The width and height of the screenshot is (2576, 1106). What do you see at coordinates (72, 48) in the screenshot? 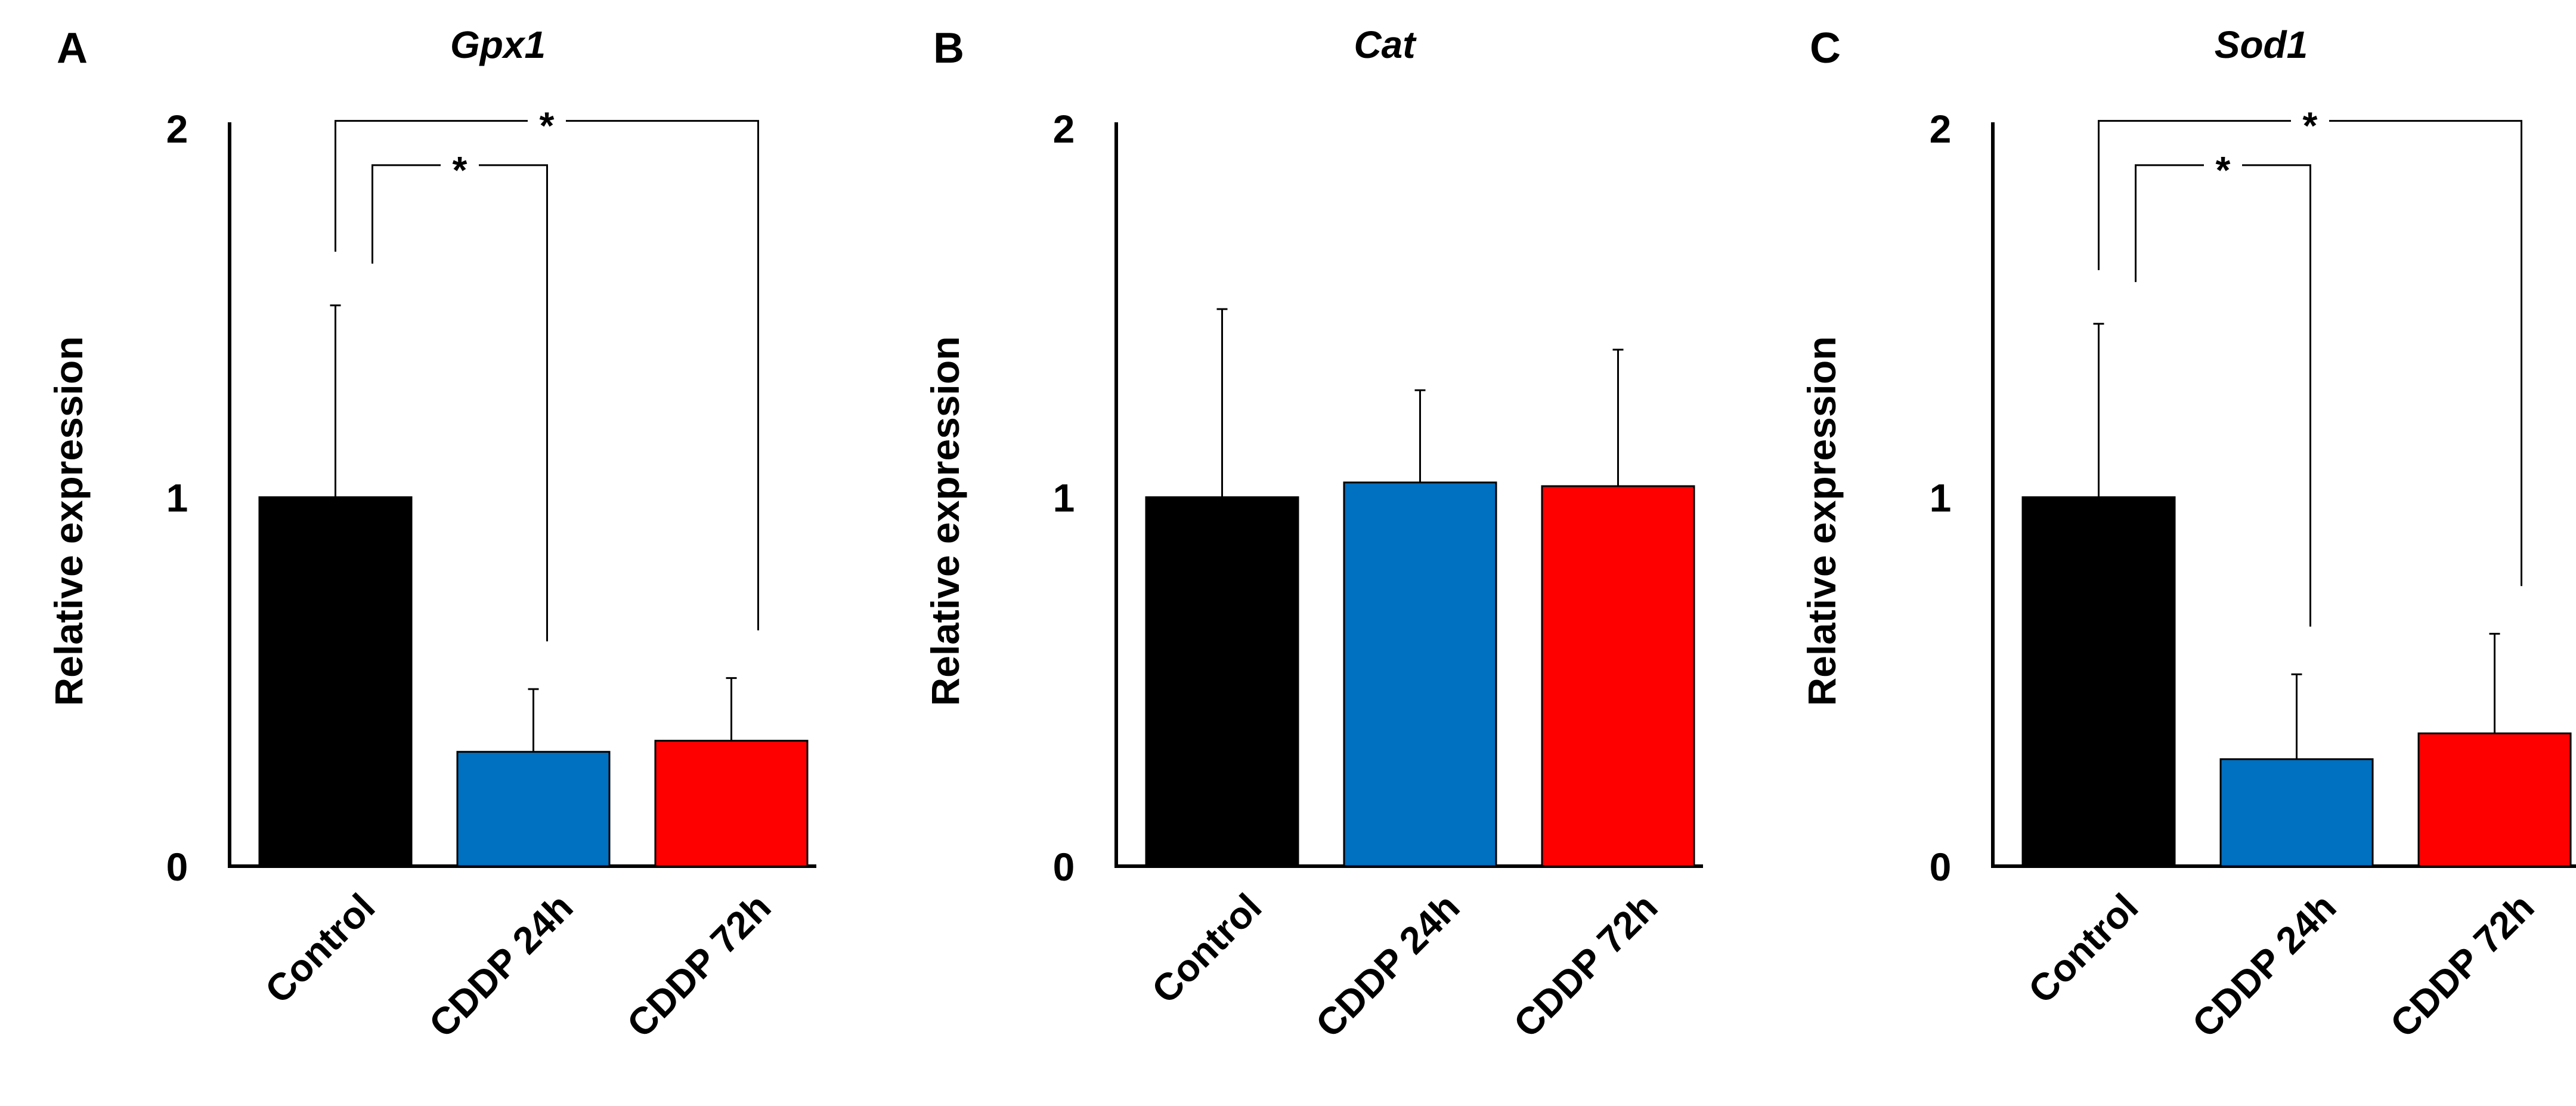
I see `panel-label: A` at bounding box center [72, 48].